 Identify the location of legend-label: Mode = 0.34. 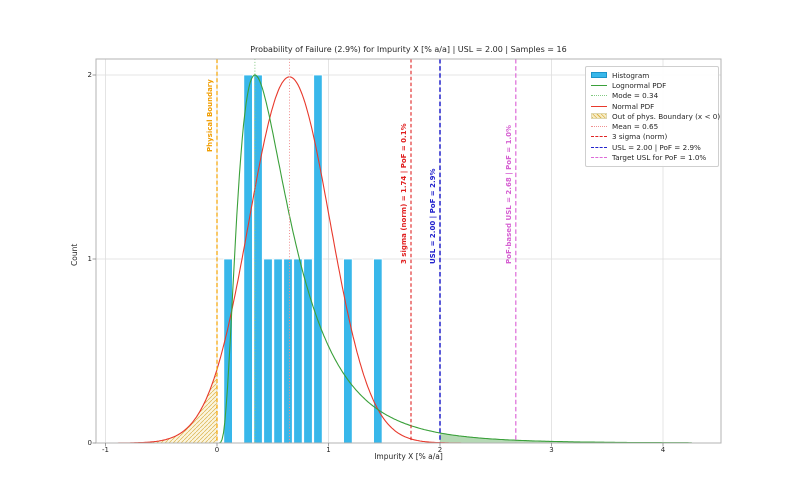
(635, 96).